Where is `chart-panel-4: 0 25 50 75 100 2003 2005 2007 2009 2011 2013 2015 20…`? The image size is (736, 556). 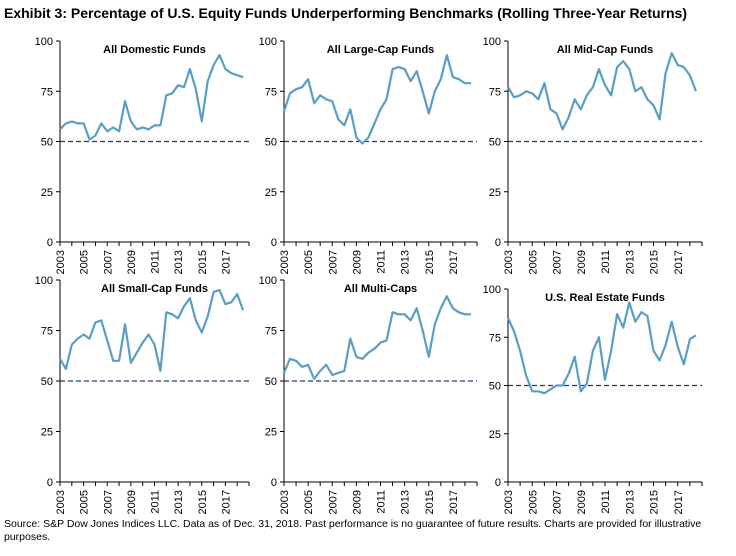 chart-panel-4: 0 25 50 75 100 2003 2005 2007 2009 2011 2013 2015 20… is located at coordinates (142, 394).